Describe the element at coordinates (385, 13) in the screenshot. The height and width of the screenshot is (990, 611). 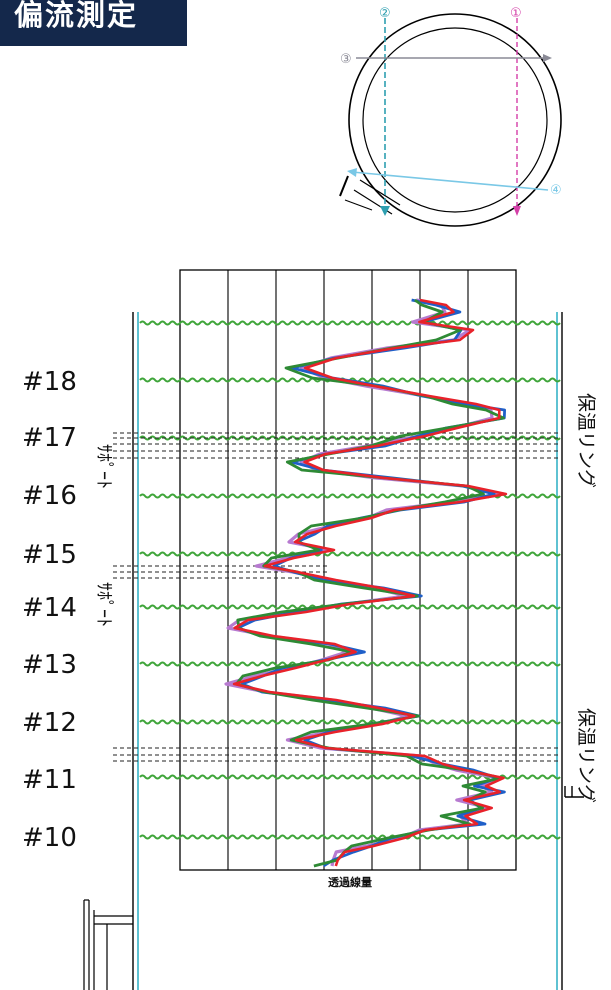
I see `marker-2: ②` at that location.